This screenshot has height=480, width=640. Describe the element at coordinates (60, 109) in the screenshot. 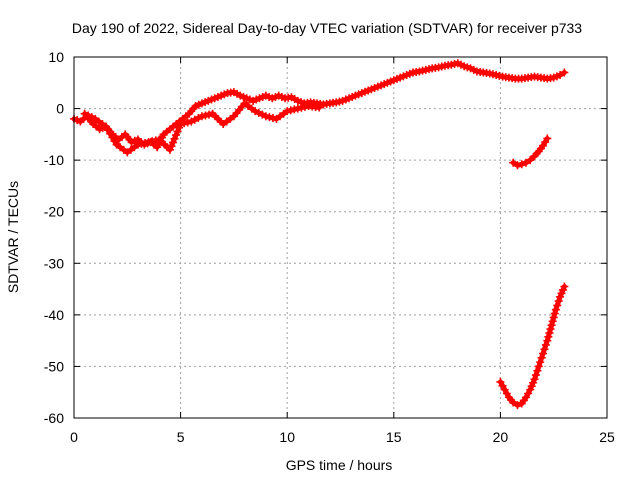

I see `y-tick-label: 0` at that location.